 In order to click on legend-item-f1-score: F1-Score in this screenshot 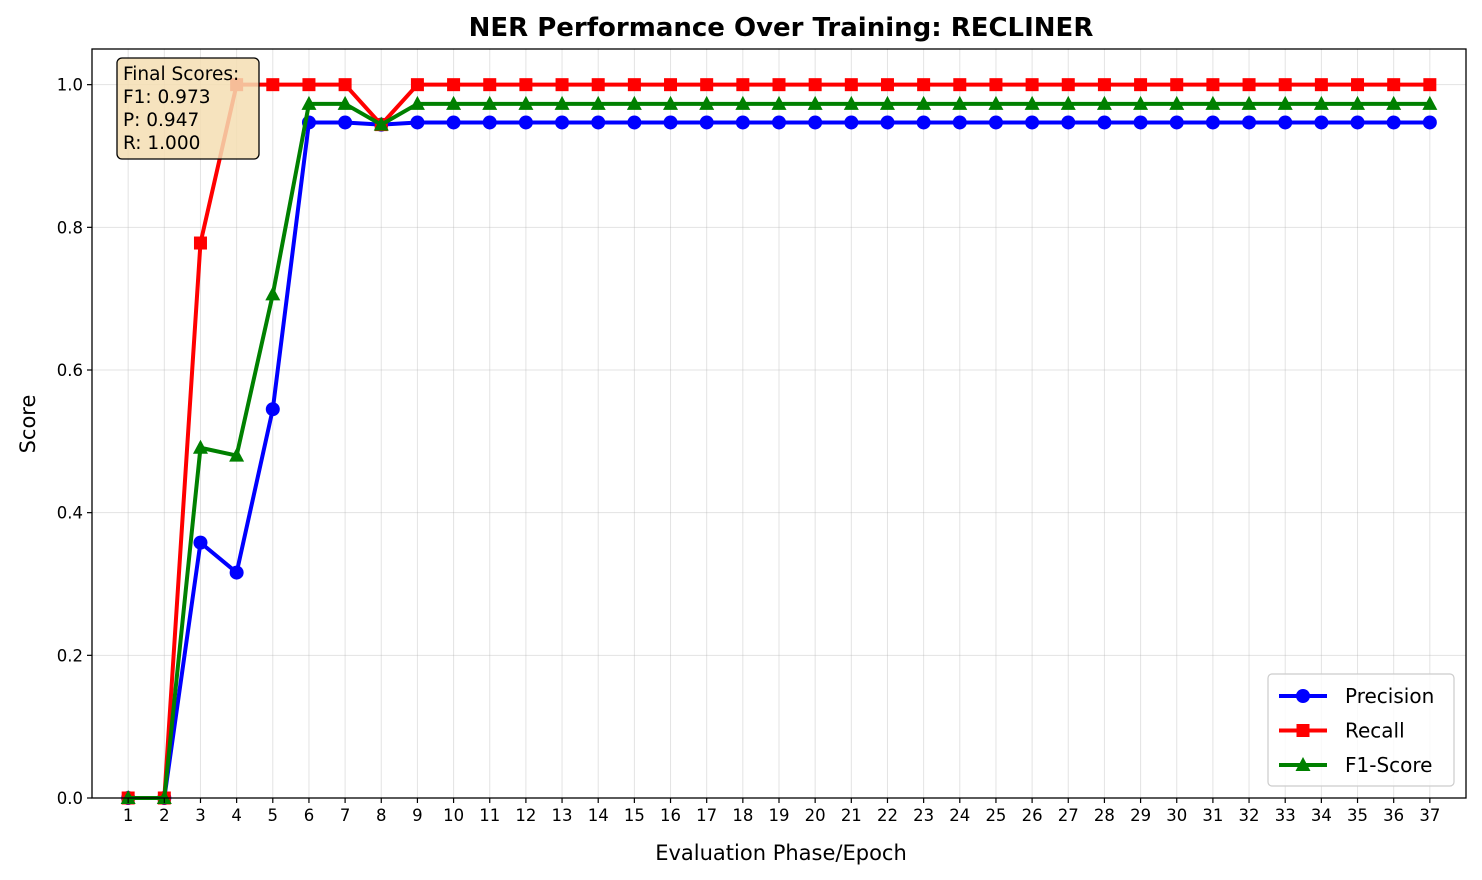, I will do `click(1355, 765)`.